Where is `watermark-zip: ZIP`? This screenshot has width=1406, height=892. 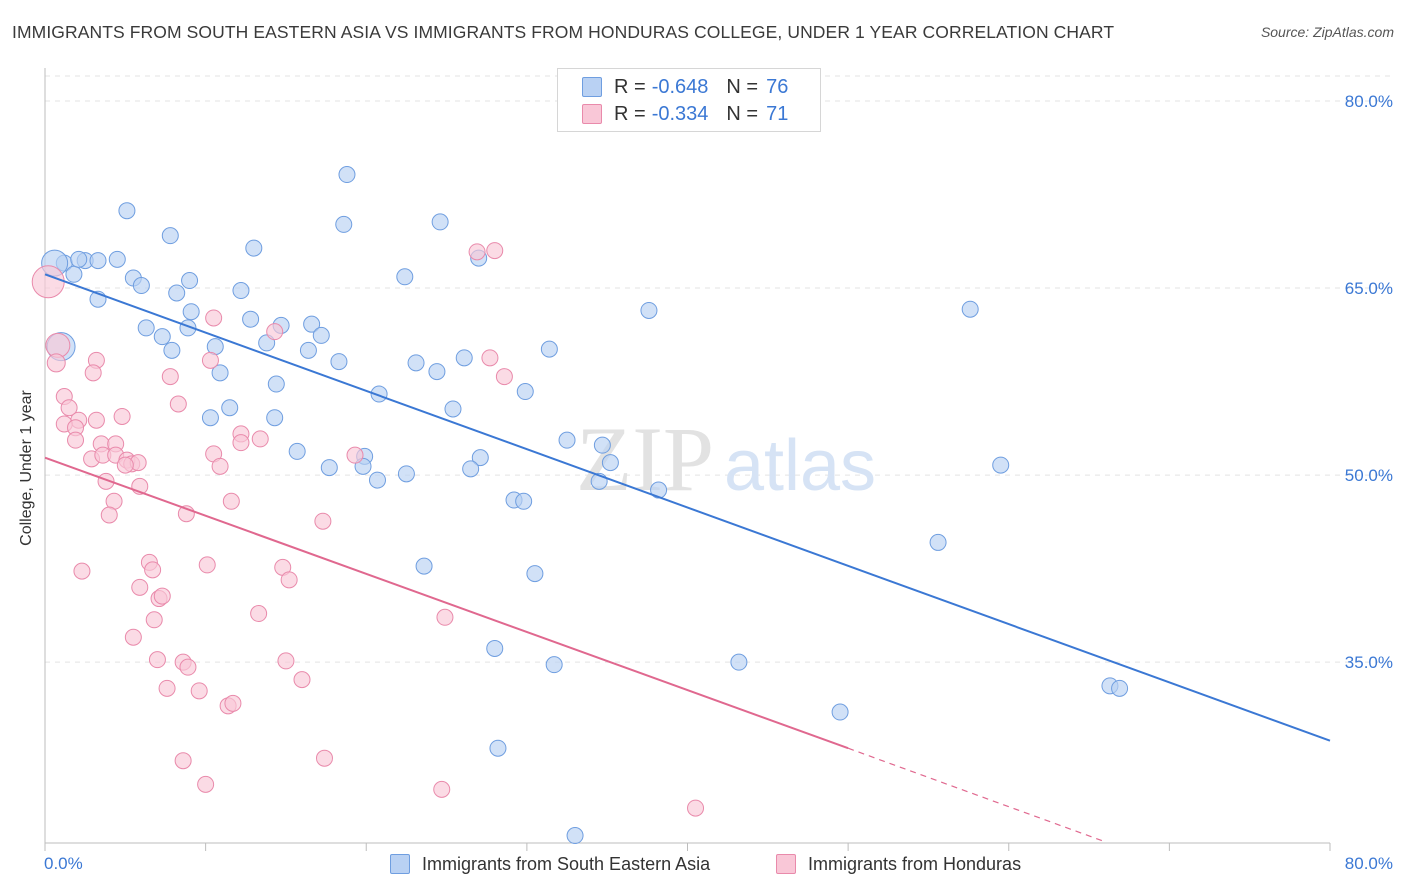
watermark-zip: ZIP is located at coordinates (645, 459).